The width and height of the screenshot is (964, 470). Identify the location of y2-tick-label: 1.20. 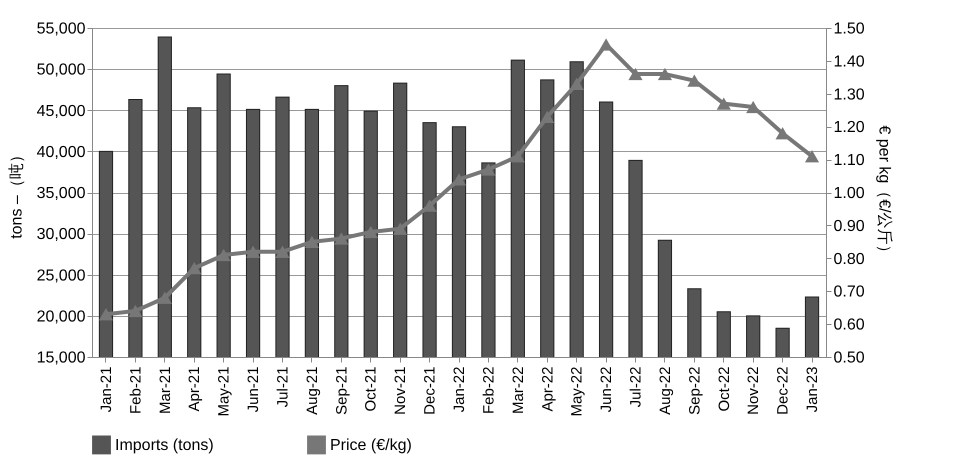
(849, 127).